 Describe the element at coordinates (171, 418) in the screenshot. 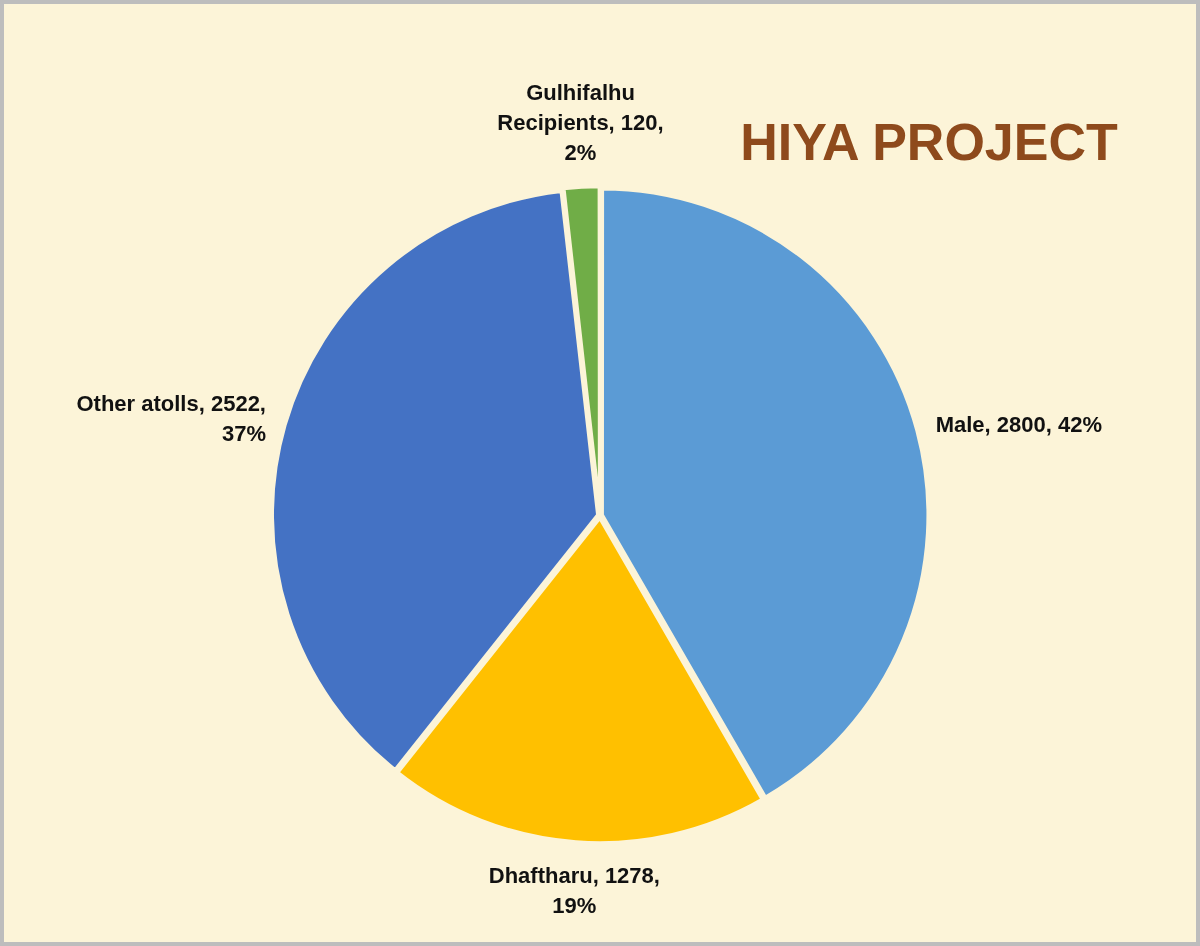

I see `slice-label: Other atolls, 2522, 37%` at that location.